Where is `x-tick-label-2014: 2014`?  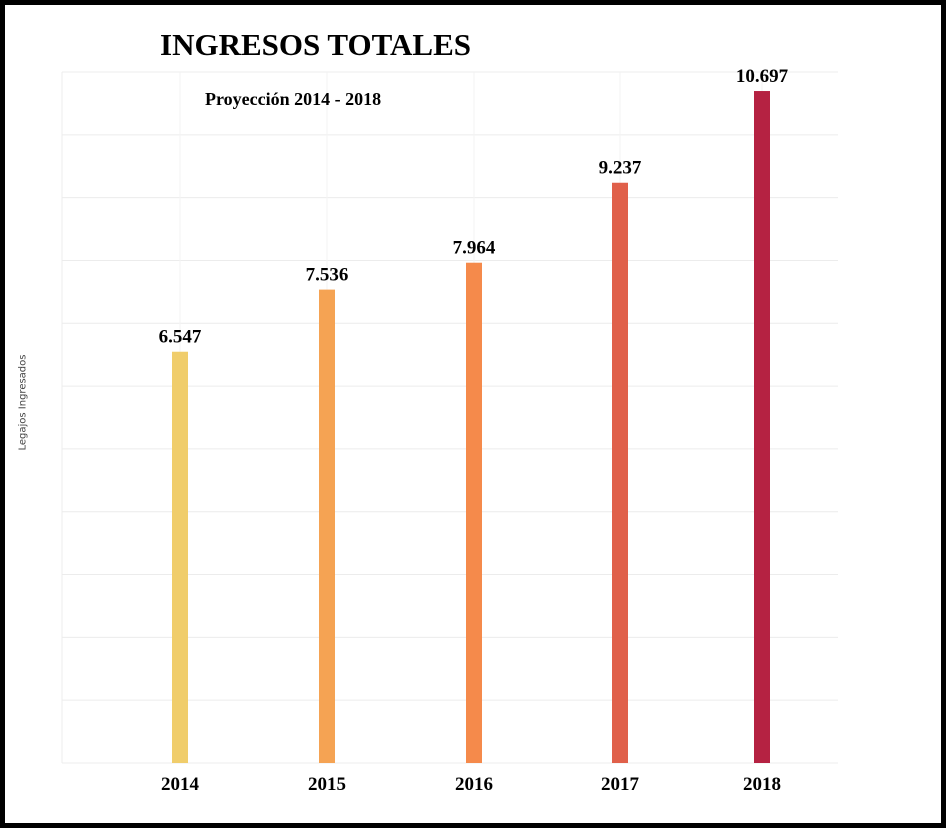
x-tick-label-2014: 2014 is located at coordinates (180, 784).